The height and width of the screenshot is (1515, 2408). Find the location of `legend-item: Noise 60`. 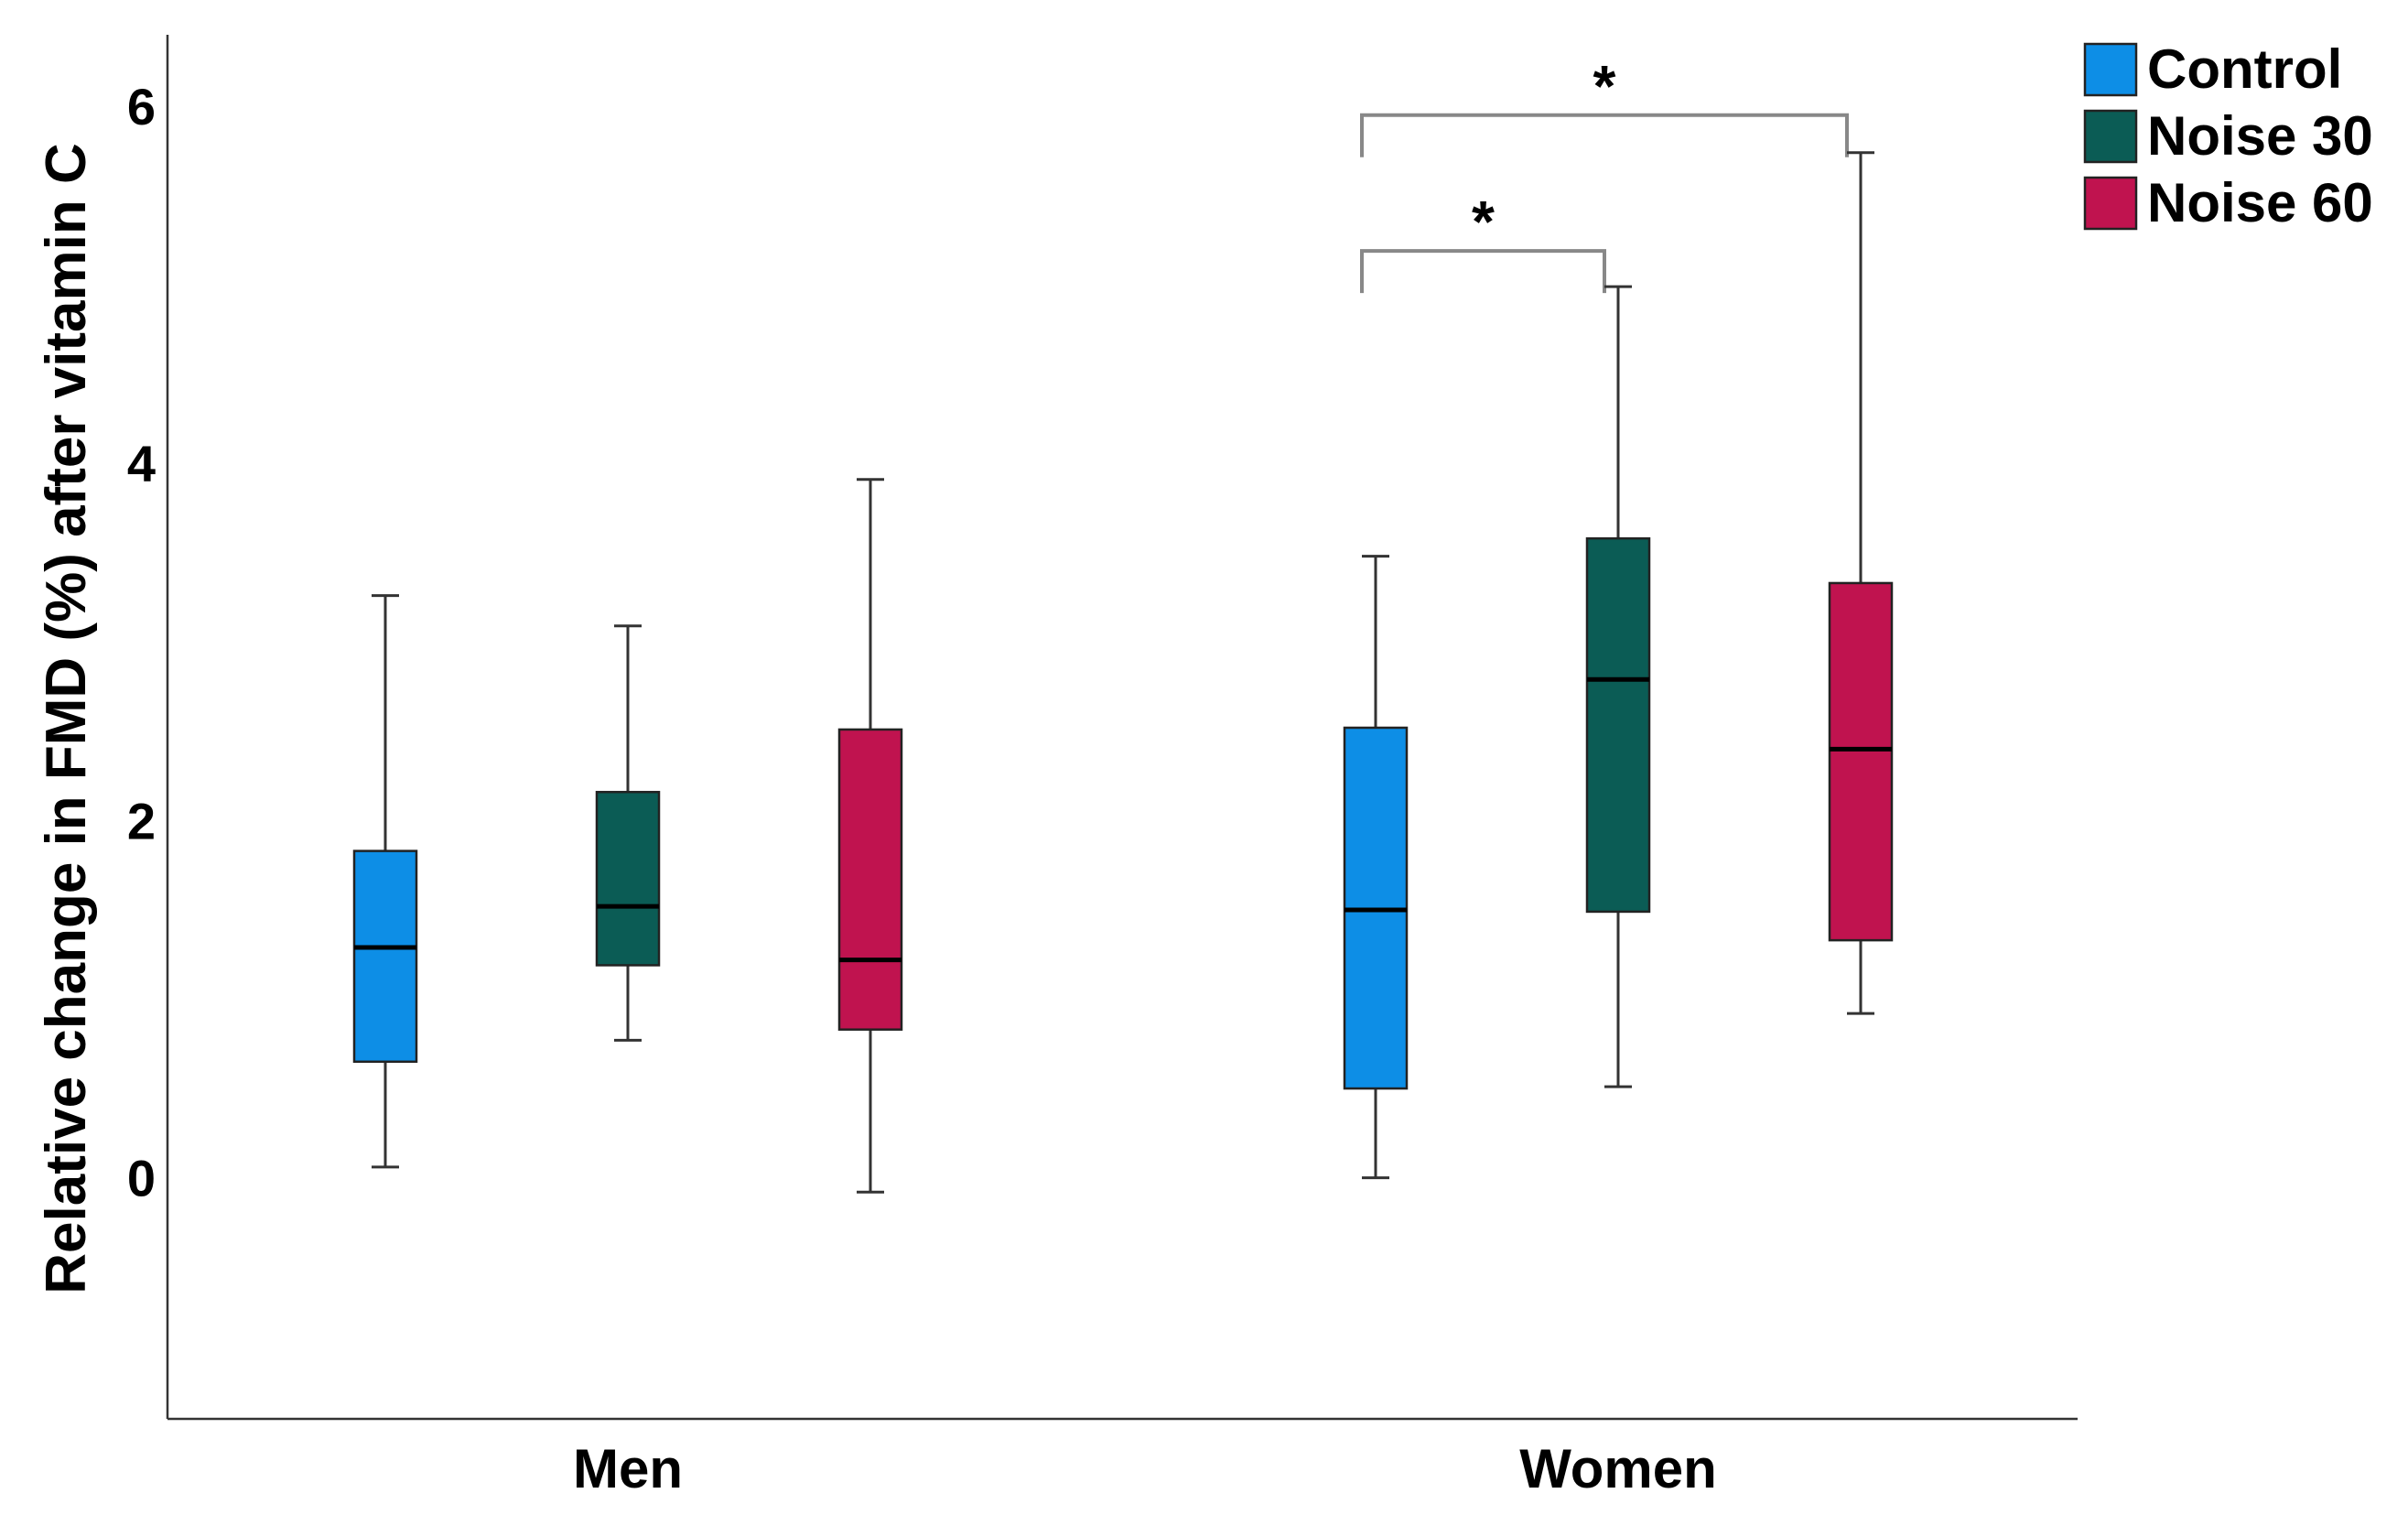

legend-item: Noise 60 is located at coordinates (2228, 202).